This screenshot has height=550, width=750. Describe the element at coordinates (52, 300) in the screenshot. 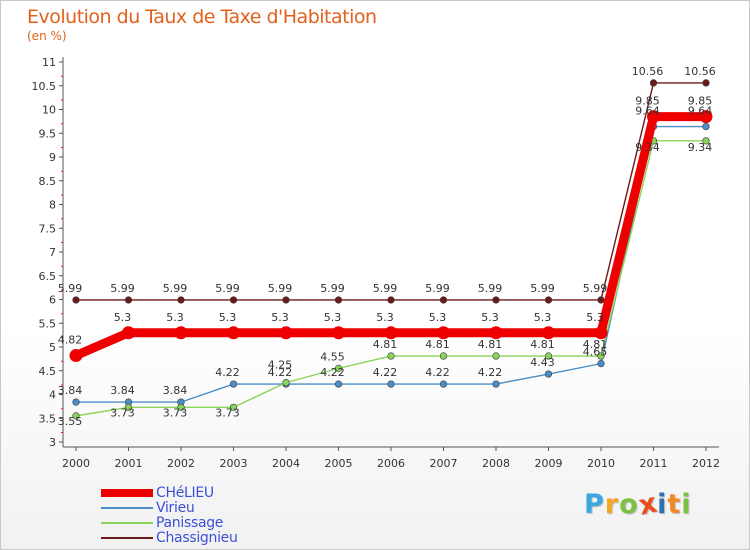

I see `y-tick-label: 6` at that location.